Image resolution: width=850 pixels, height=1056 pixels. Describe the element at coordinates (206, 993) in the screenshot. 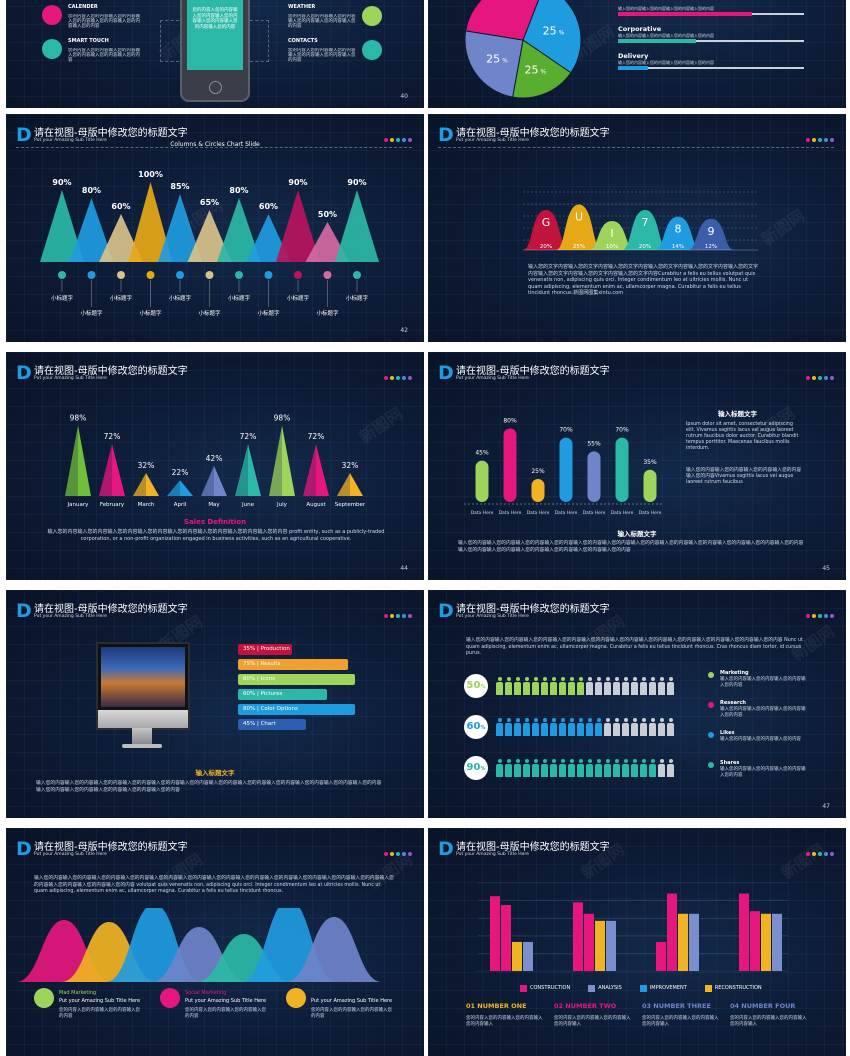

I see `legend-title: Social Marketing` at that location.